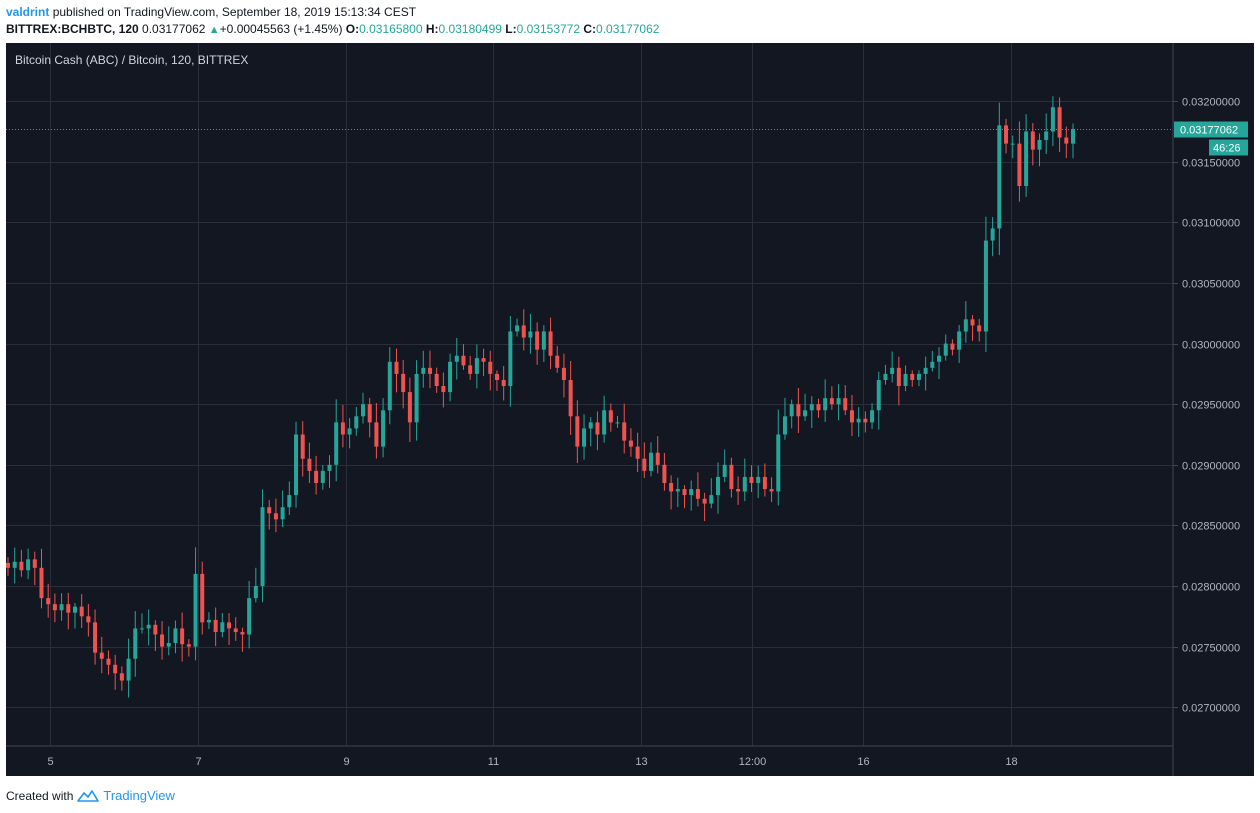 This screenshot has height=813, width=1260. Describe the element at coordinates (1209, 131) in the screenshot. I see `last-price-tag-label: 0.03177062` at that location.